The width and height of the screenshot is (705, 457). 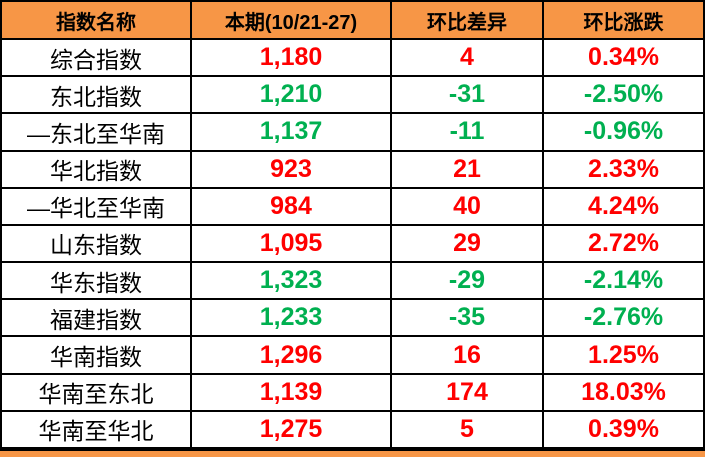 I want to click on current-value-cell: 1,296, so click(x=292, y=356).